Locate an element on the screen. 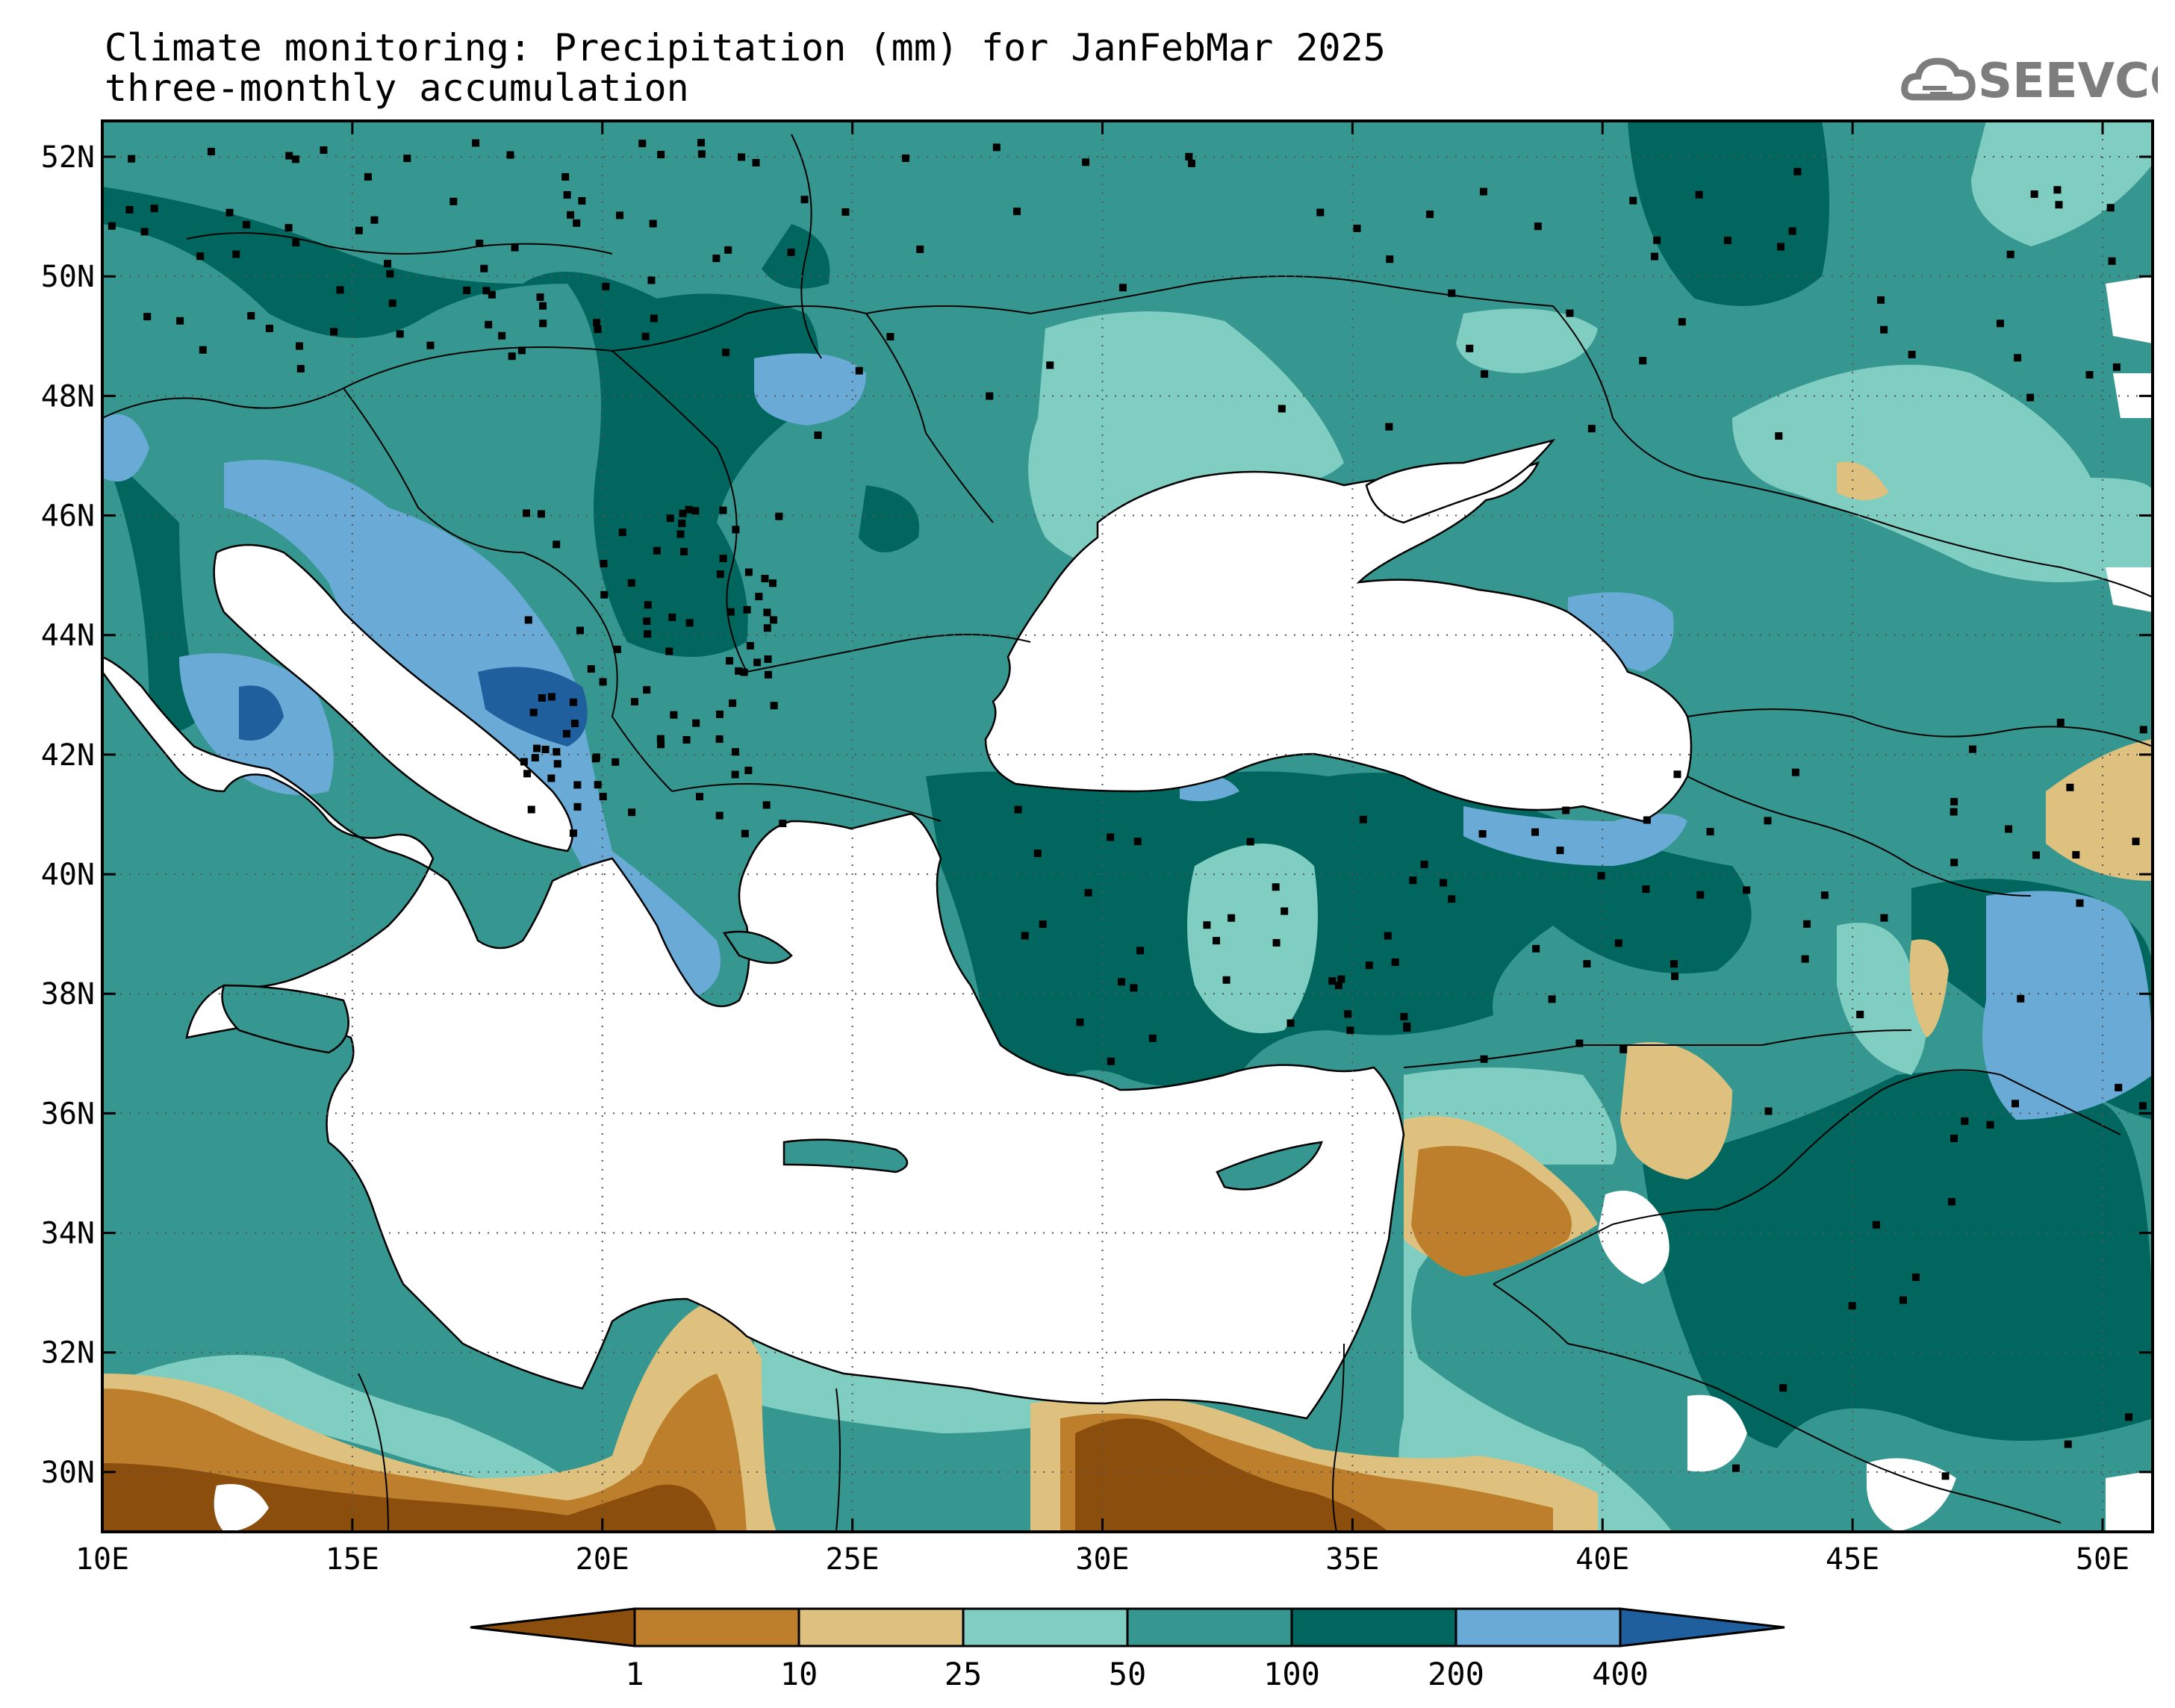  colorbar-label: 200 is located at coordinates (1456, 1674).